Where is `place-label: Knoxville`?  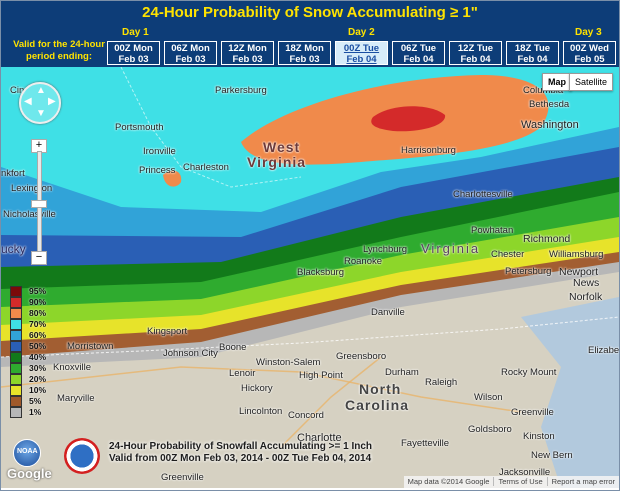 place-label: Knoxville is located at coordinates (72, 367).